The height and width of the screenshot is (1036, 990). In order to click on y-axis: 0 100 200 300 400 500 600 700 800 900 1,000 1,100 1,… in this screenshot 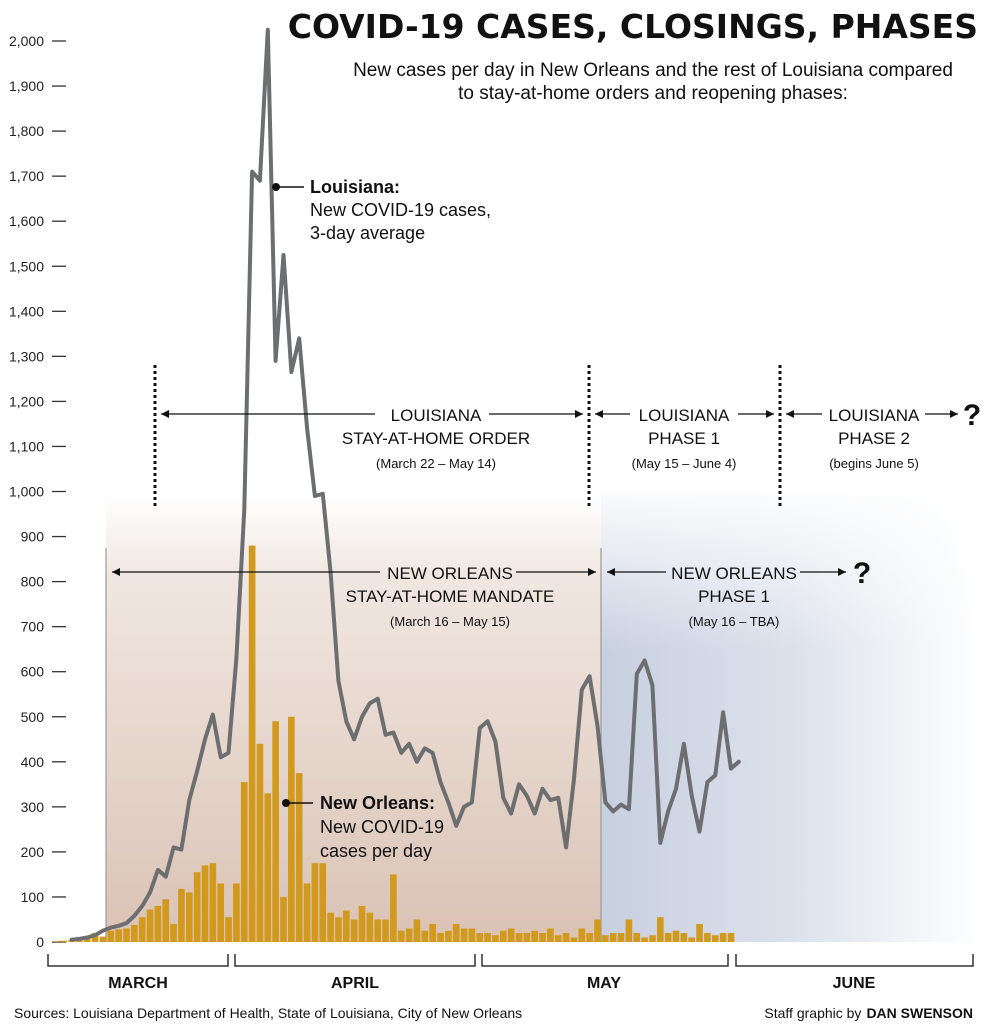, I will do `click(37, 491)`.